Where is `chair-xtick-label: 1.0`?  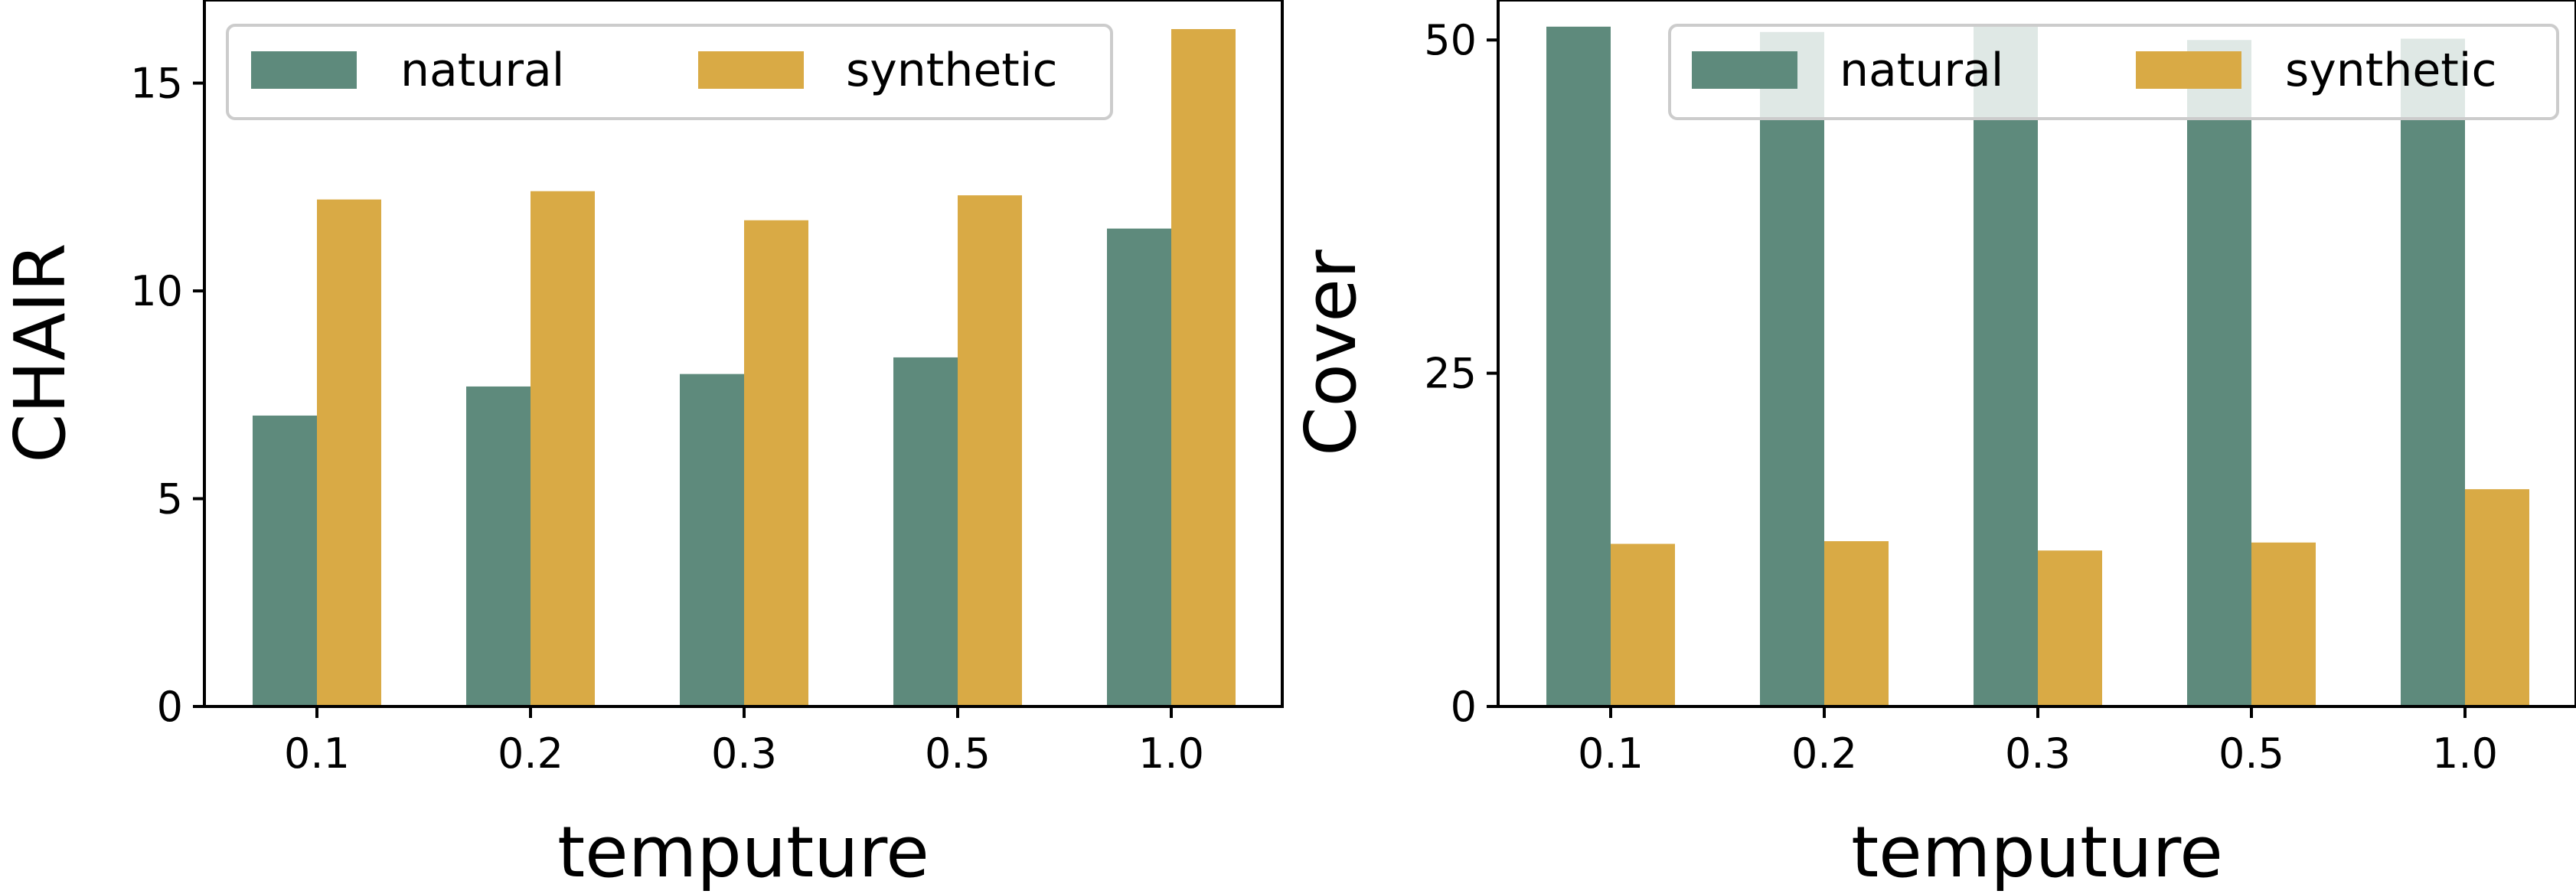
chair-xtick-label: 1.0 is located at coordinates (1171, 753).